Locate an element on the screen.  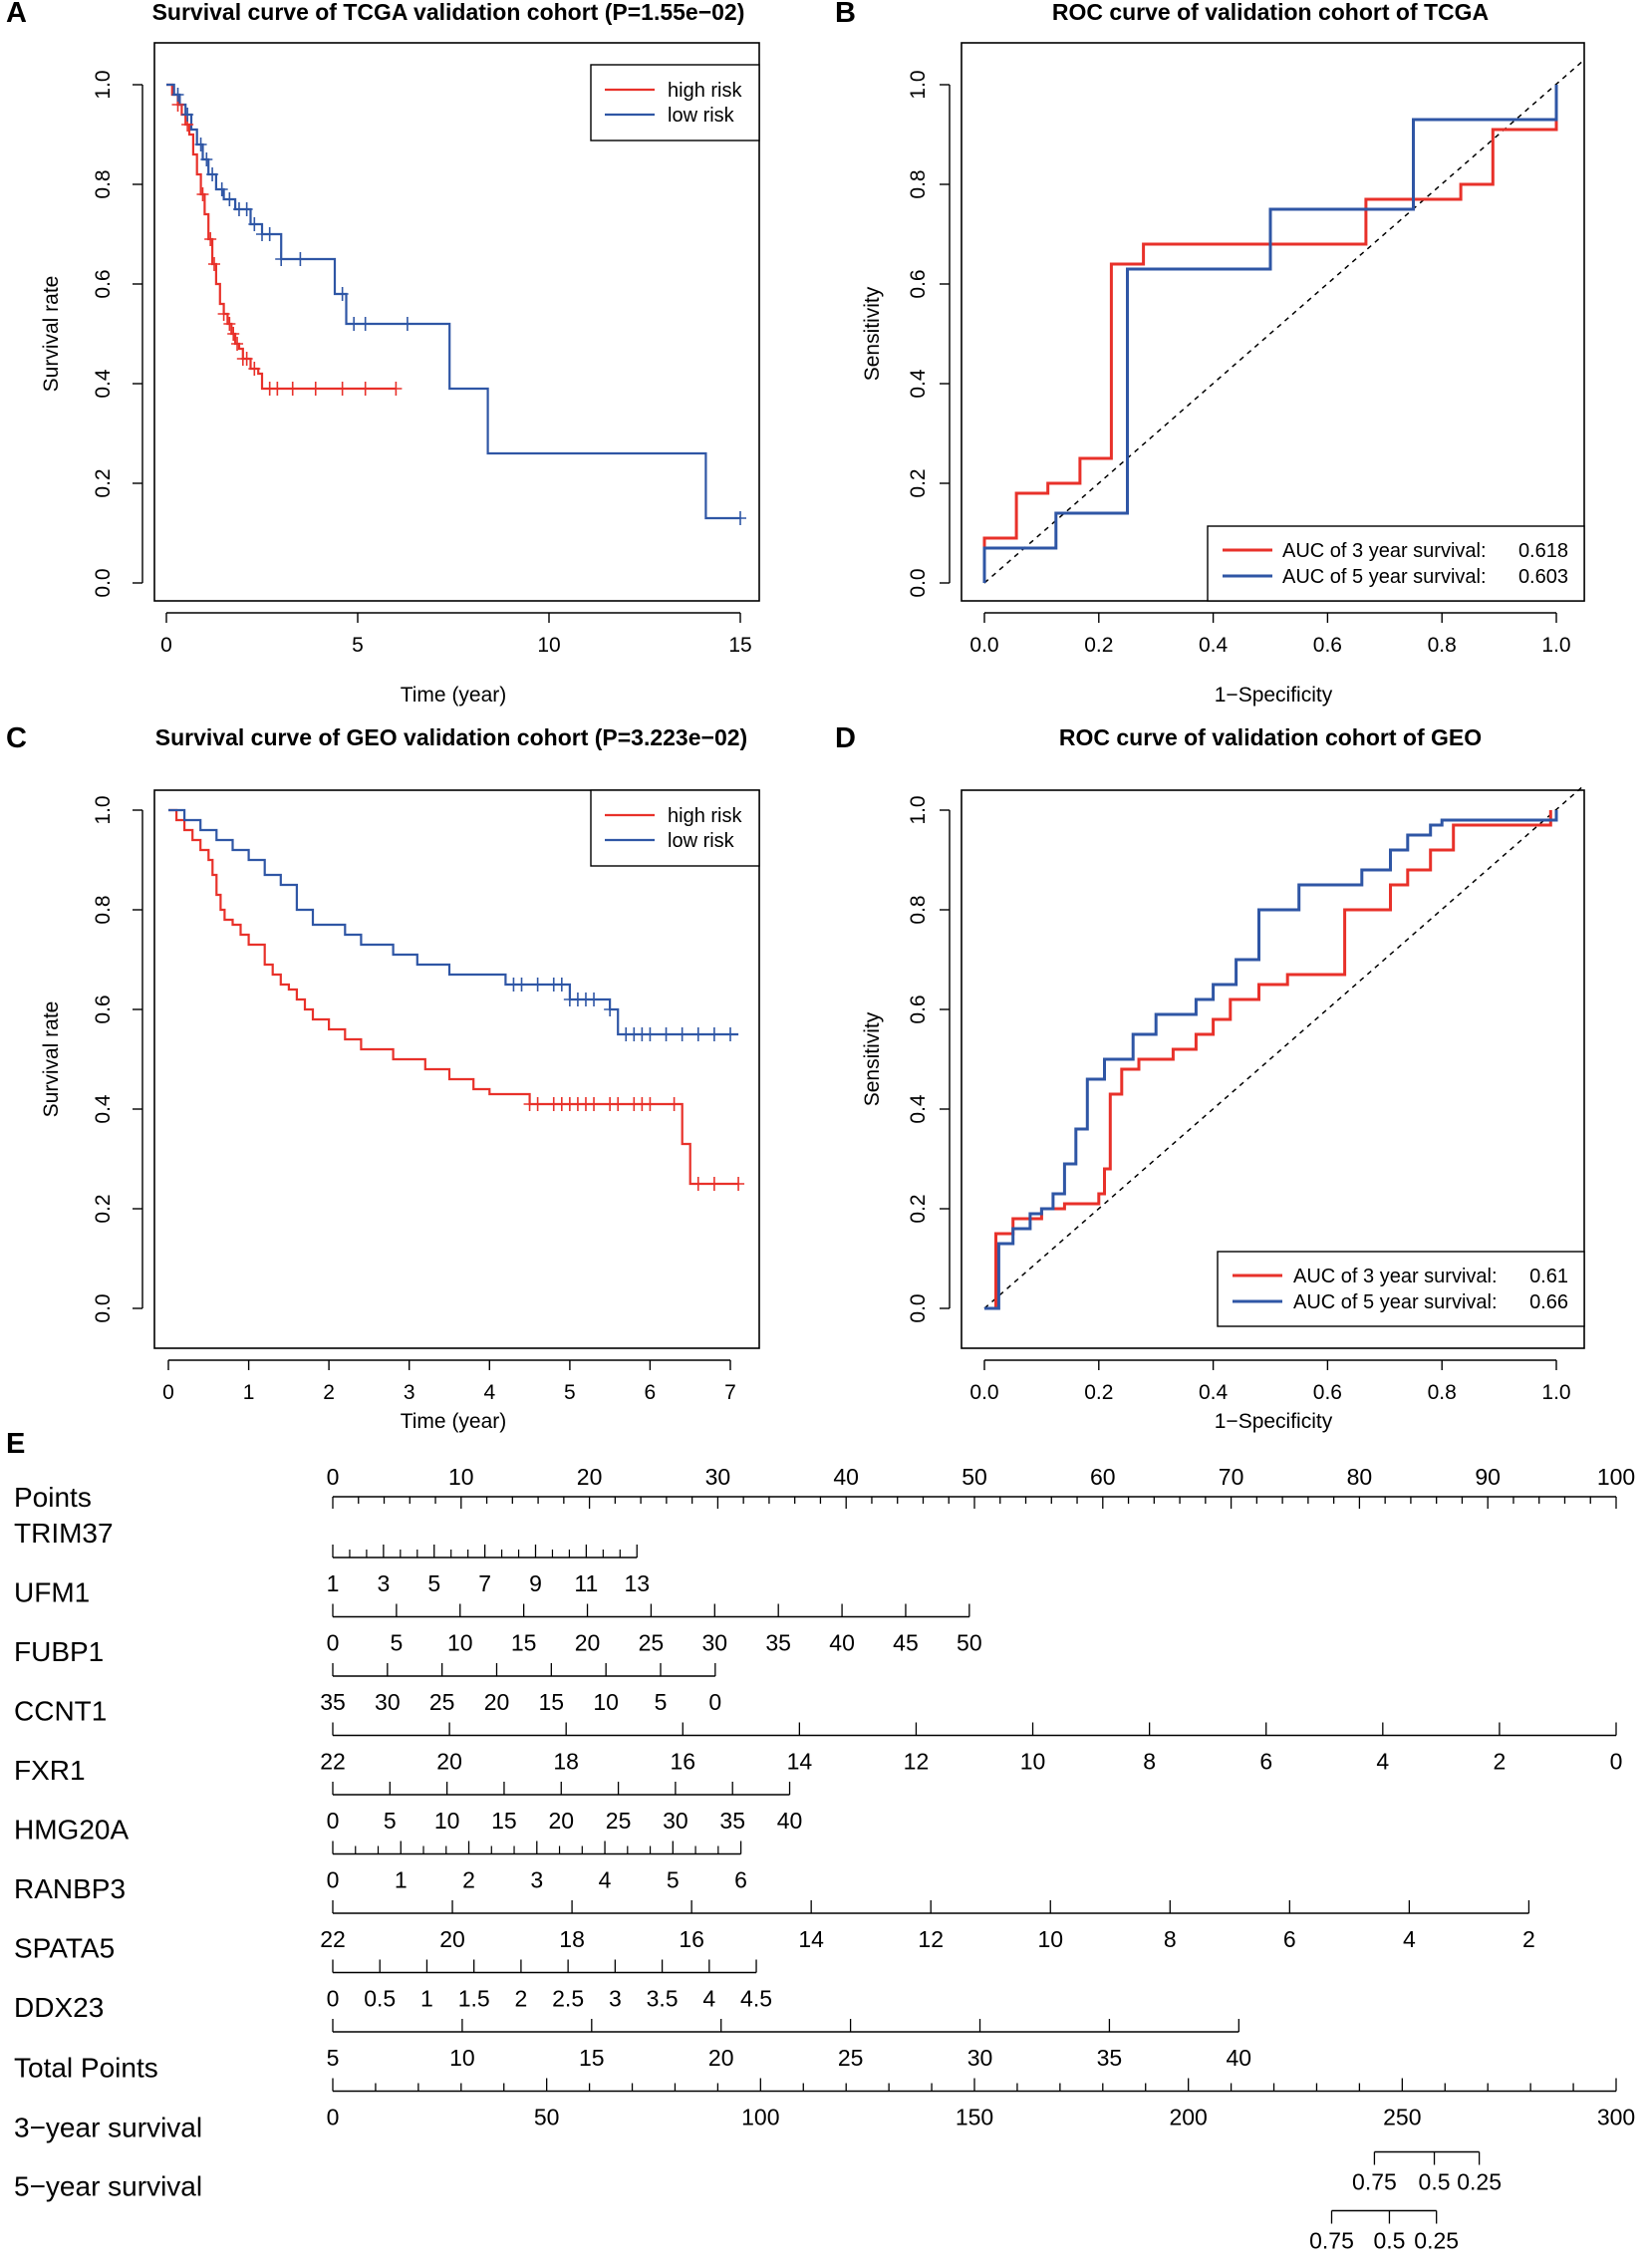
spata5-tick-label: 4.5 is located at coordinates (756, 1999).